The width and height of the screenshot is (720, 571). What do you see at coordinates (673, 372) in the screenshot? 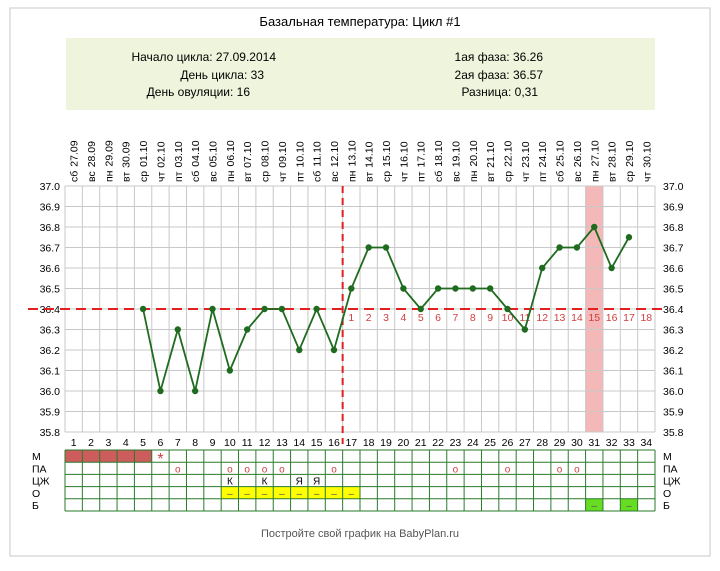
I see `y-tick-label-right: 36.1` at bounding box center [673, 372].